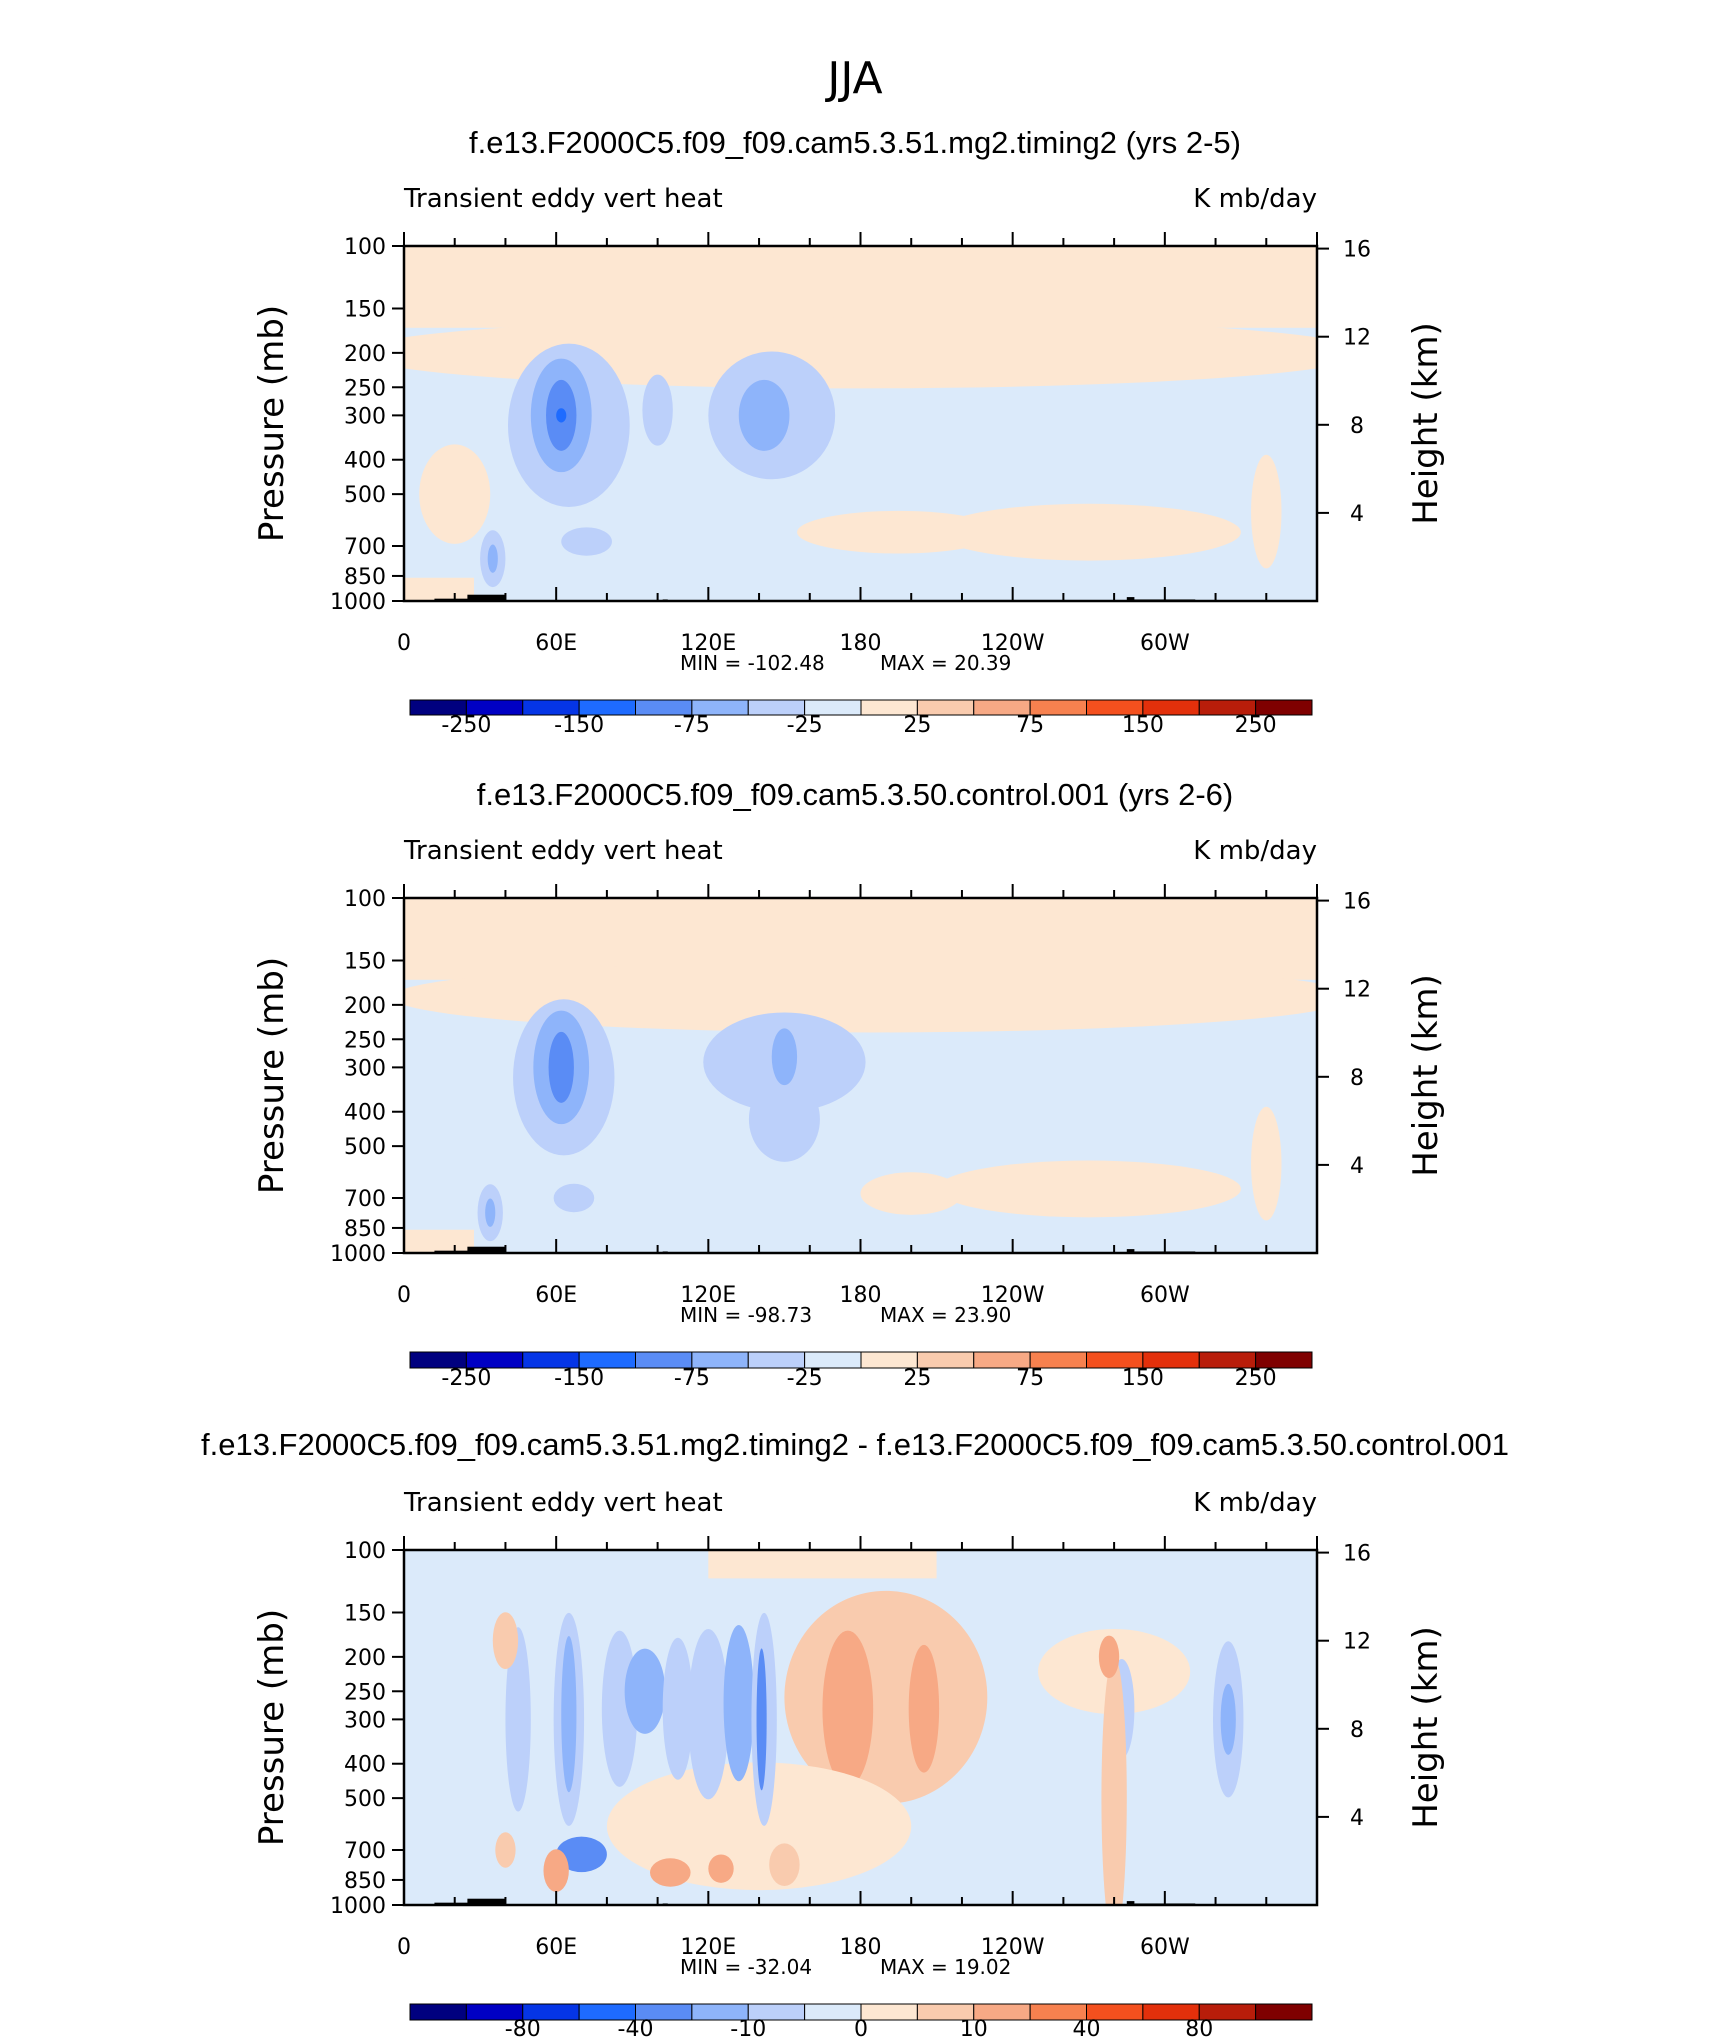 This screenshot has width=1710, height=2038. Describe the element at coordinates (365, 1006) in the screenshot. I see `y-tick-label: 200` at that location.